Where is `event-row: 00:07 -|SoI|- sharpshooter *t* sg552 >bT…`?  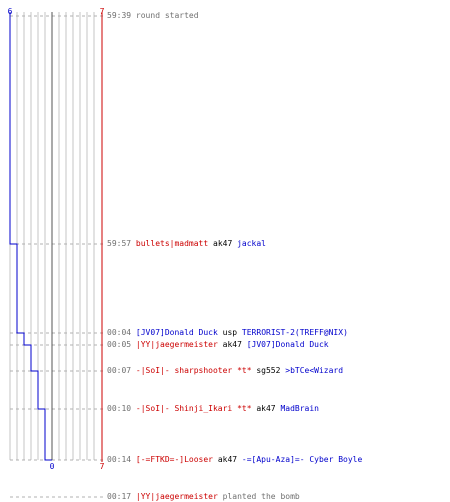 event-row: 00:07 -|SoI|- sharpshooter *t* sg552 >bT… is located at coordinates (225, 371).